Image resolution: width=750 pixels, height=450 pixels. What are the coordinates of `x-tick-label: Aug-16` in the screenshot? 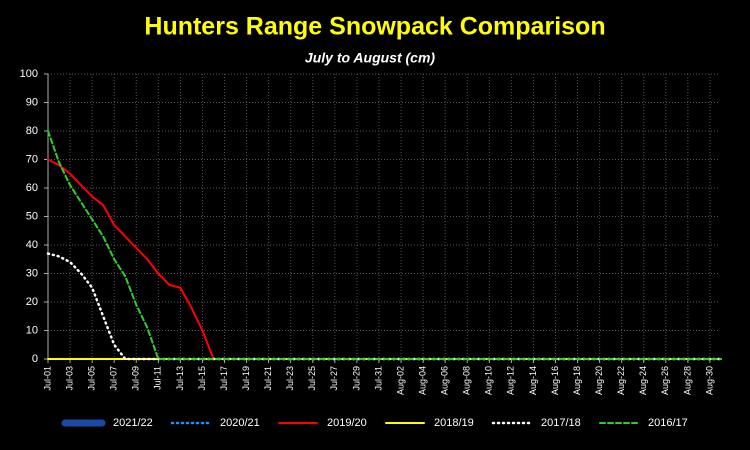 It's located at (555, 380).